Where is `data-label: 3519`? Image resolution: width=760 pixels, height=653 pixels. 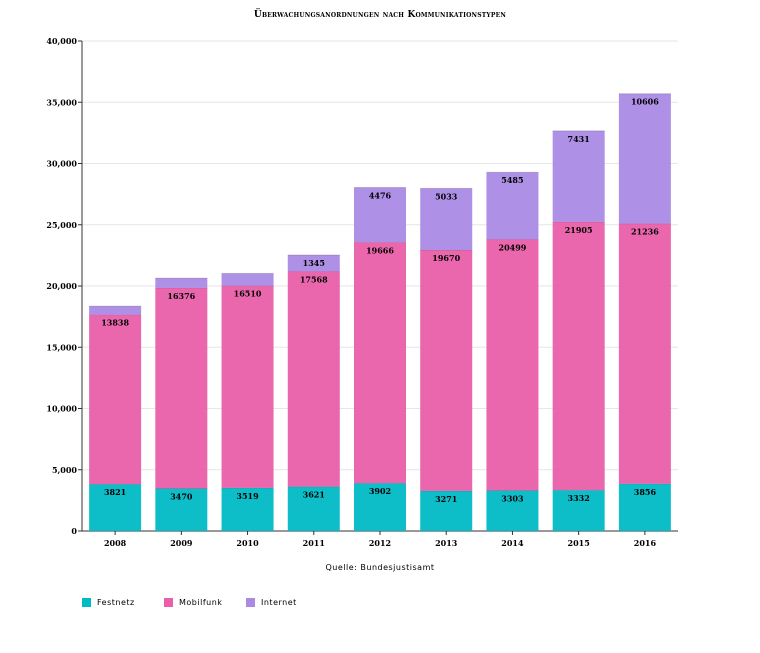 data-label: 3519 is located at coordinates (247, 496).